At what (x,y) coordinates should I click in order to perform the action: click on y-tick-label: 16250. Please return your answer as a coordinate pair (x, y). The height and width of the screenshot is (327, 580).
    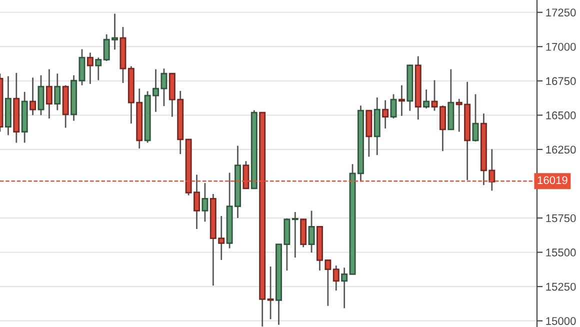
    Looking at the image, I should click on (561, 150).